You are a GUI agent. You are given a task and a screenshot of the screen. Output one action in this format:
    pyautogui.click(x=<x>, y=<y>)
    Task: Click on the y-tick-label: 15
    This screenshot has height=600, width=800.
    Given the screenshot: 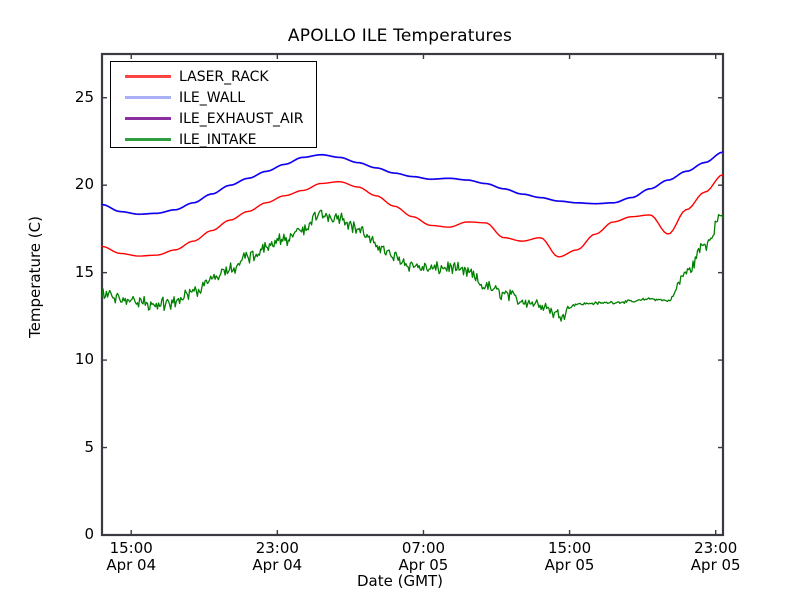 What is the action you would take?
    pyautogui.click(x=84, y=271)
    